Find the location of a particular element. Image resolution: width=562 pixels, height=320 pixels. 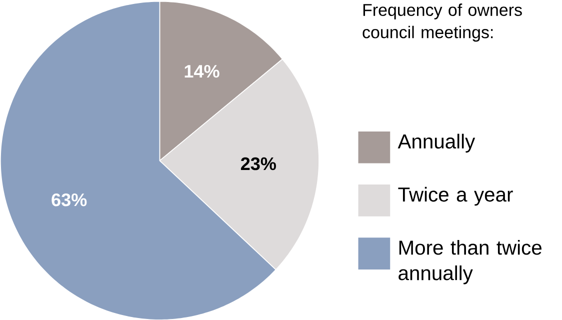

data-label: 23% is located at coordinates (258, 163).